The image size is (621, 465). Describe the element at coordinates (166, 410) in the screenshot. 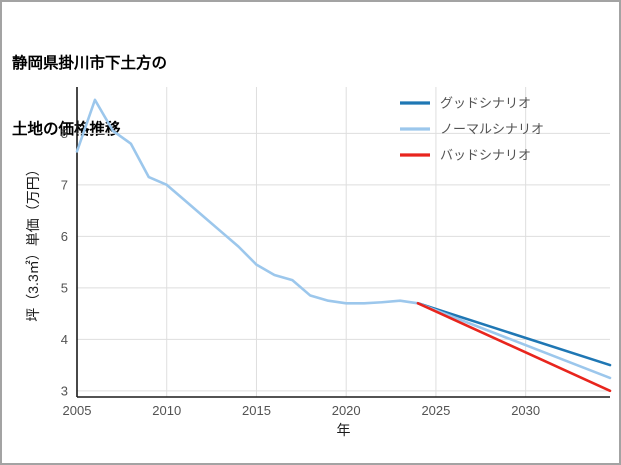

I see `x-tick-label-2010: 2010` at that location.